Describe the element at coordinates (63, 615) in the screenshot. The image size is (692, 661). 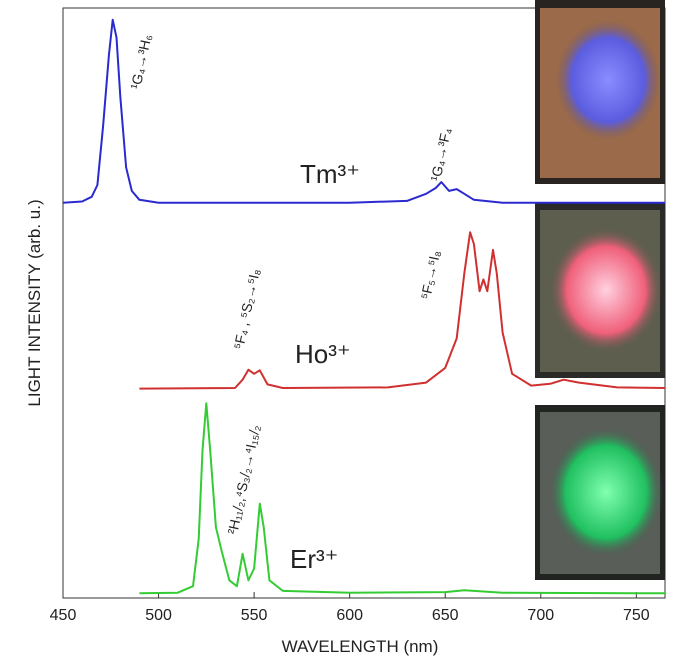
I see `x-tick-label: 450` at that location.